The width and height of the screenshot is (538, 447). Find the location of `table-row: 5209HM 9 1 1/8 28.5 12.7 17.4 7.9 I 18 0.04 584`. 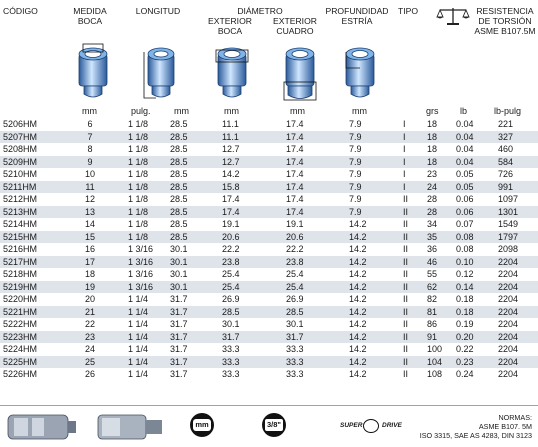

table-row: 5209HM 9 1 1/8 28.5 12.7 17.4 7.9 I 18 0.04 584 is located at coordinates (269, 162).